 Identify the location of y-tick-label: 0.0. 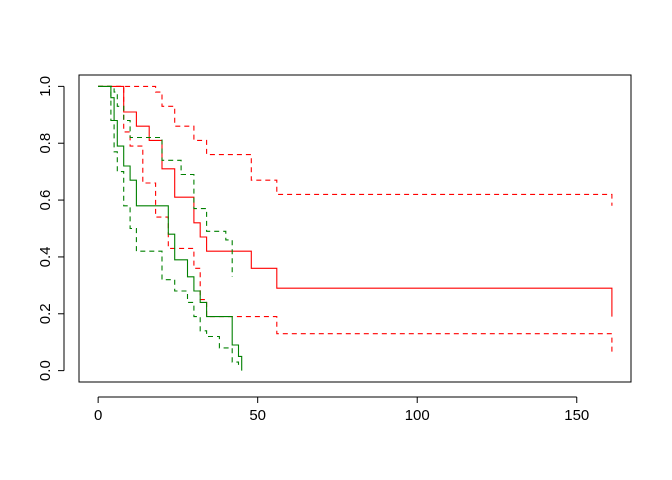
(45, 370).